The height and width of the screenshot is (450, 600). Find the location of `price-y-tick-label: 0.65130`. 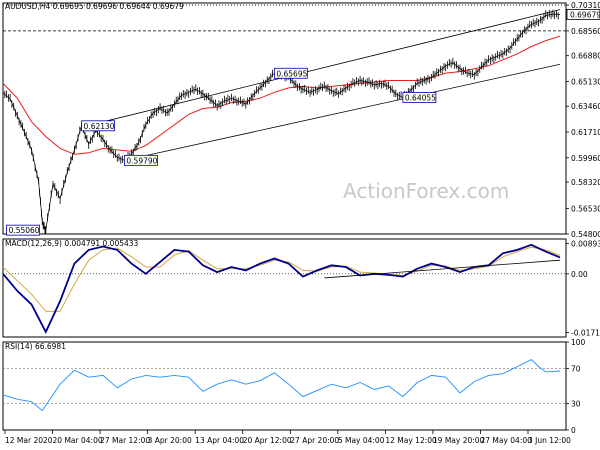

price-y-tick-label: 0.65130 is located at coordinates (585, 82).